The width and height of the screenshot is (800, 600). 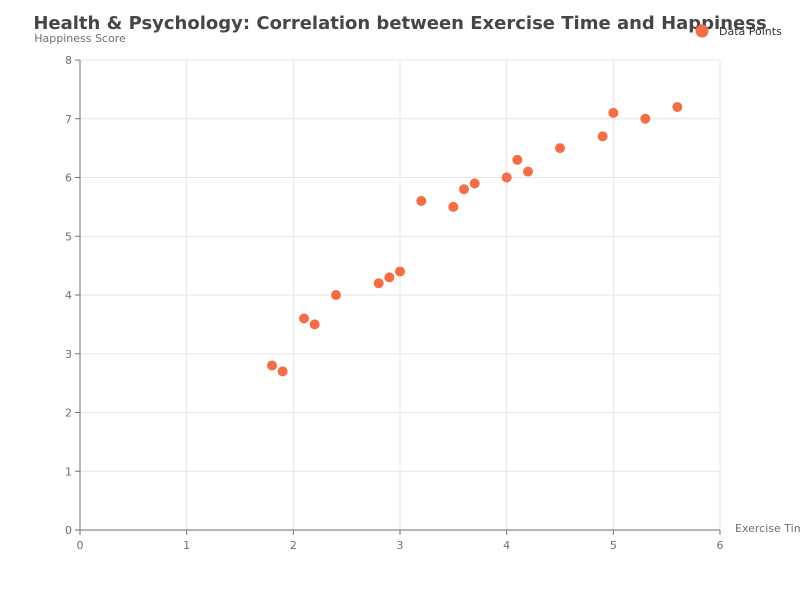 What do you see at coordinates (68, 60) in the screenshot?
I see `y-tick-label: 8` at bounding box center [68, 60].